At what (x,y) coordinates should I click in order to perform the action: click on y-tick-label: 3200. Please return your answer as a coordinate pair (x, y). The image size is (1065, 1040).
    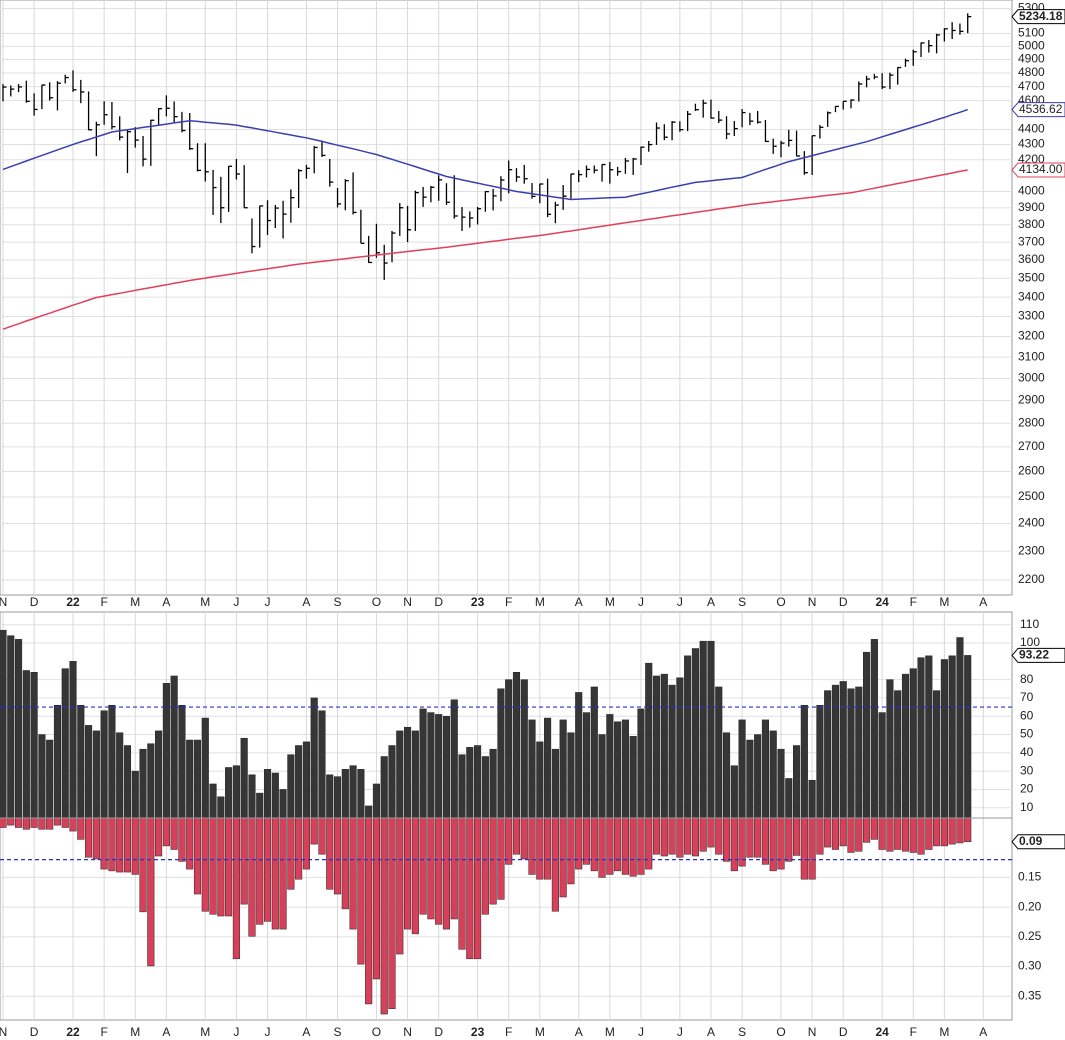
    Looking at the image, I should click on (1031, 336).